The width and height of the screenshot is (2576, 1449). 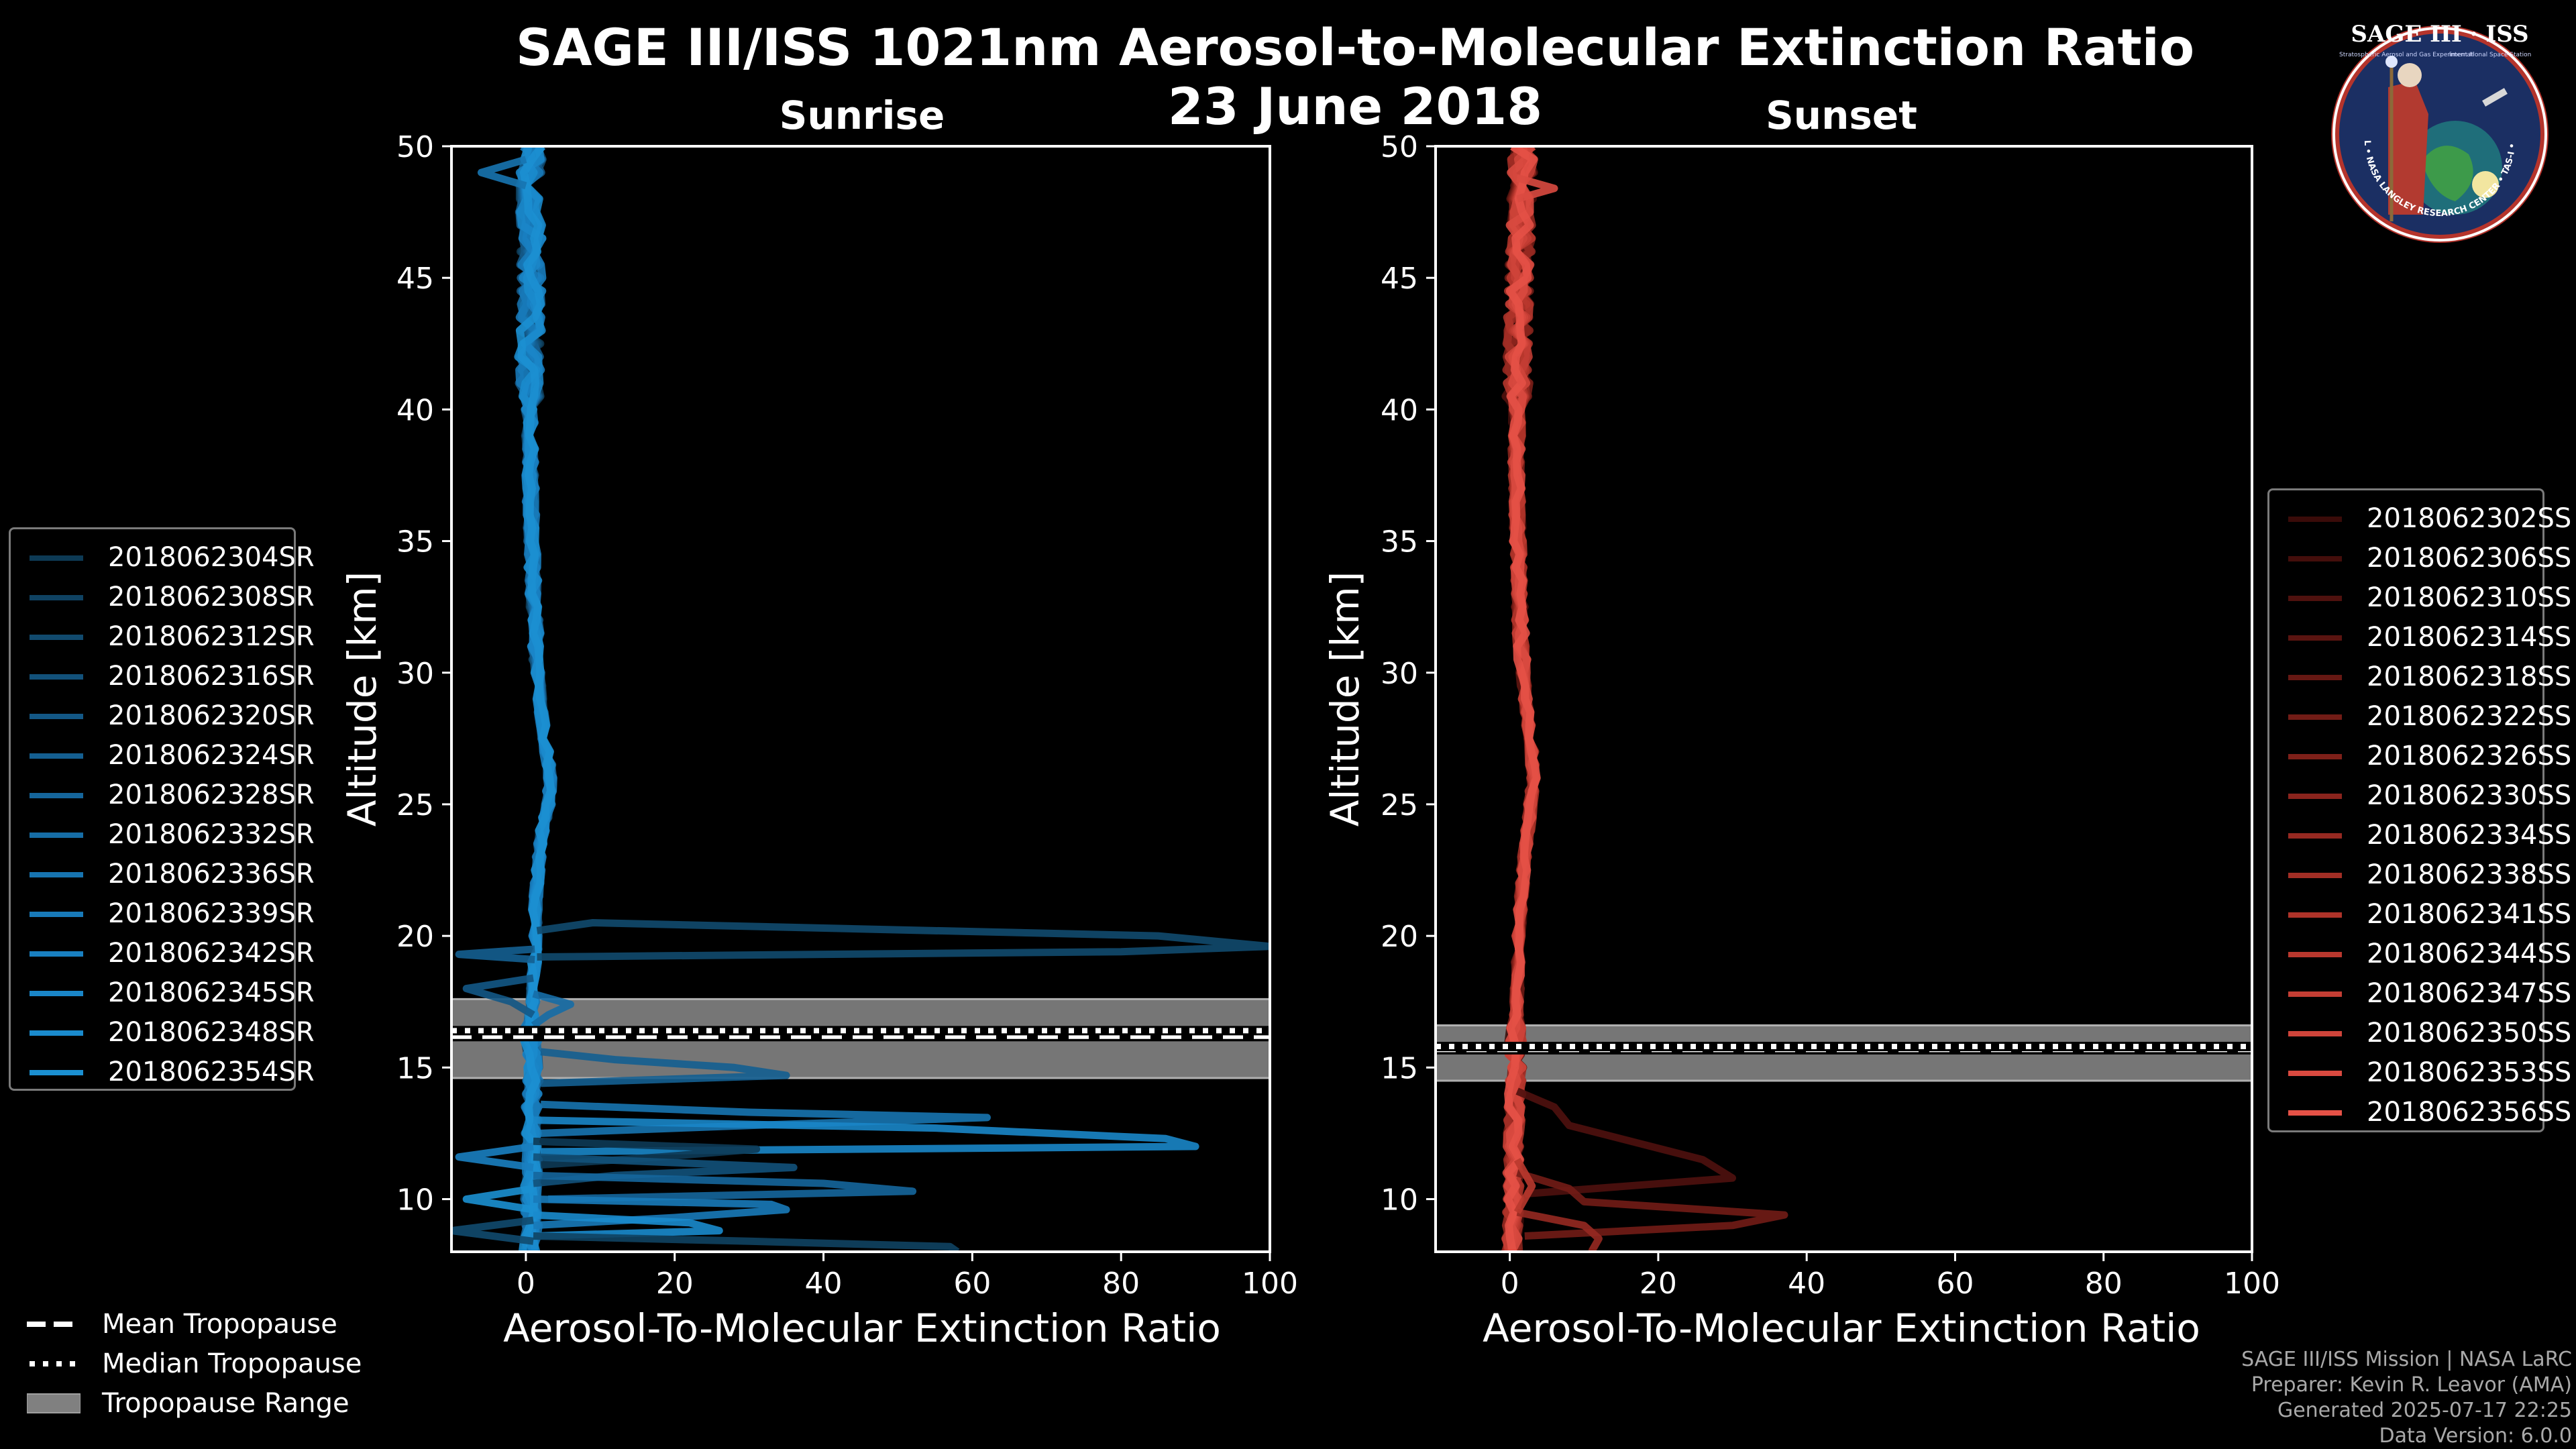 I want to click on sunset-series-2018062356SS, so click(x=1522, y=699).